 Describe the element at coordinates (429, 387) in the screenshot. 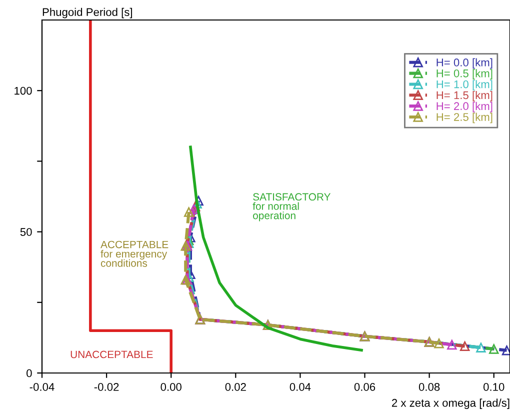

I see `x-tick-label: 0.08` at that location.